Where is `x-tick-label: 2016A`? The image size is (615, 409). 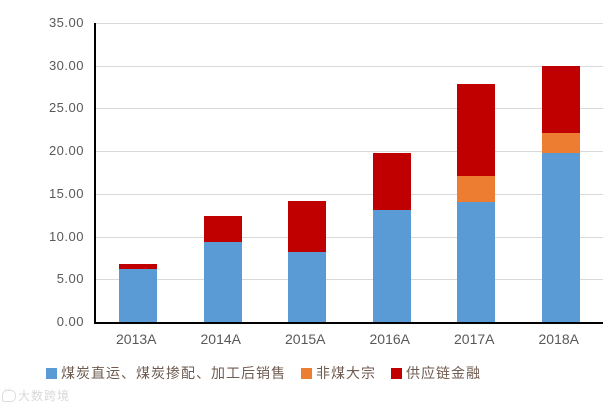 x-tick-label: 2016A is located at coordinates (389, 339).